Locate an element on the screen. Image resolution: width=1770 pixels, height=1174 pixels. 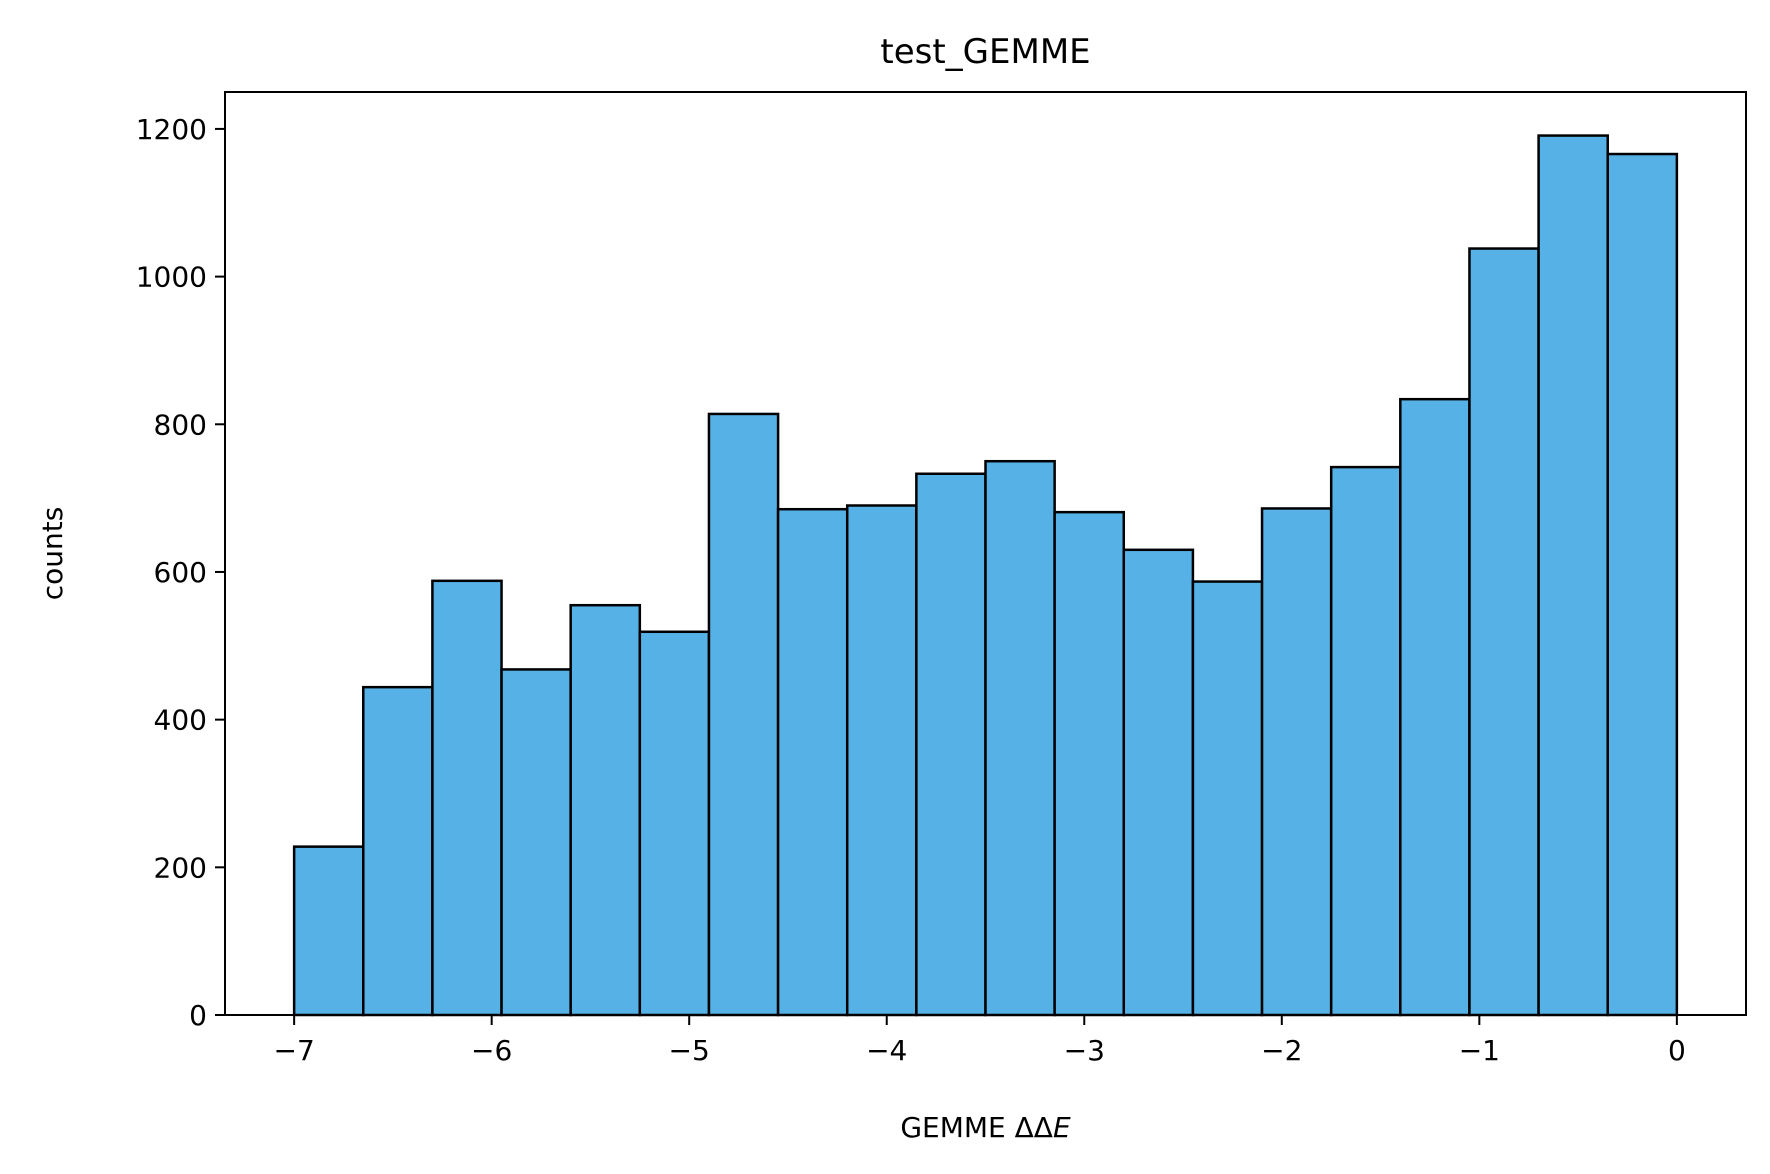
y-axis-label: counts is located at coordinates (52, 554).